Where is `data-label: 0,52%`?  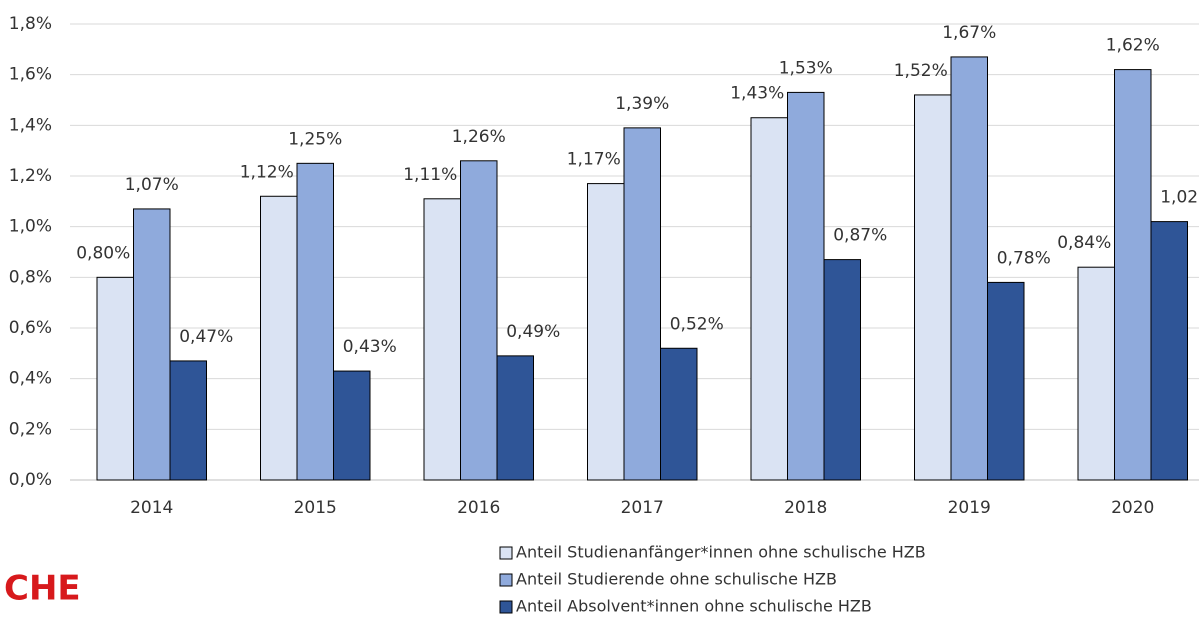
data-label: 0,52% is located at coordinates (697, 324).